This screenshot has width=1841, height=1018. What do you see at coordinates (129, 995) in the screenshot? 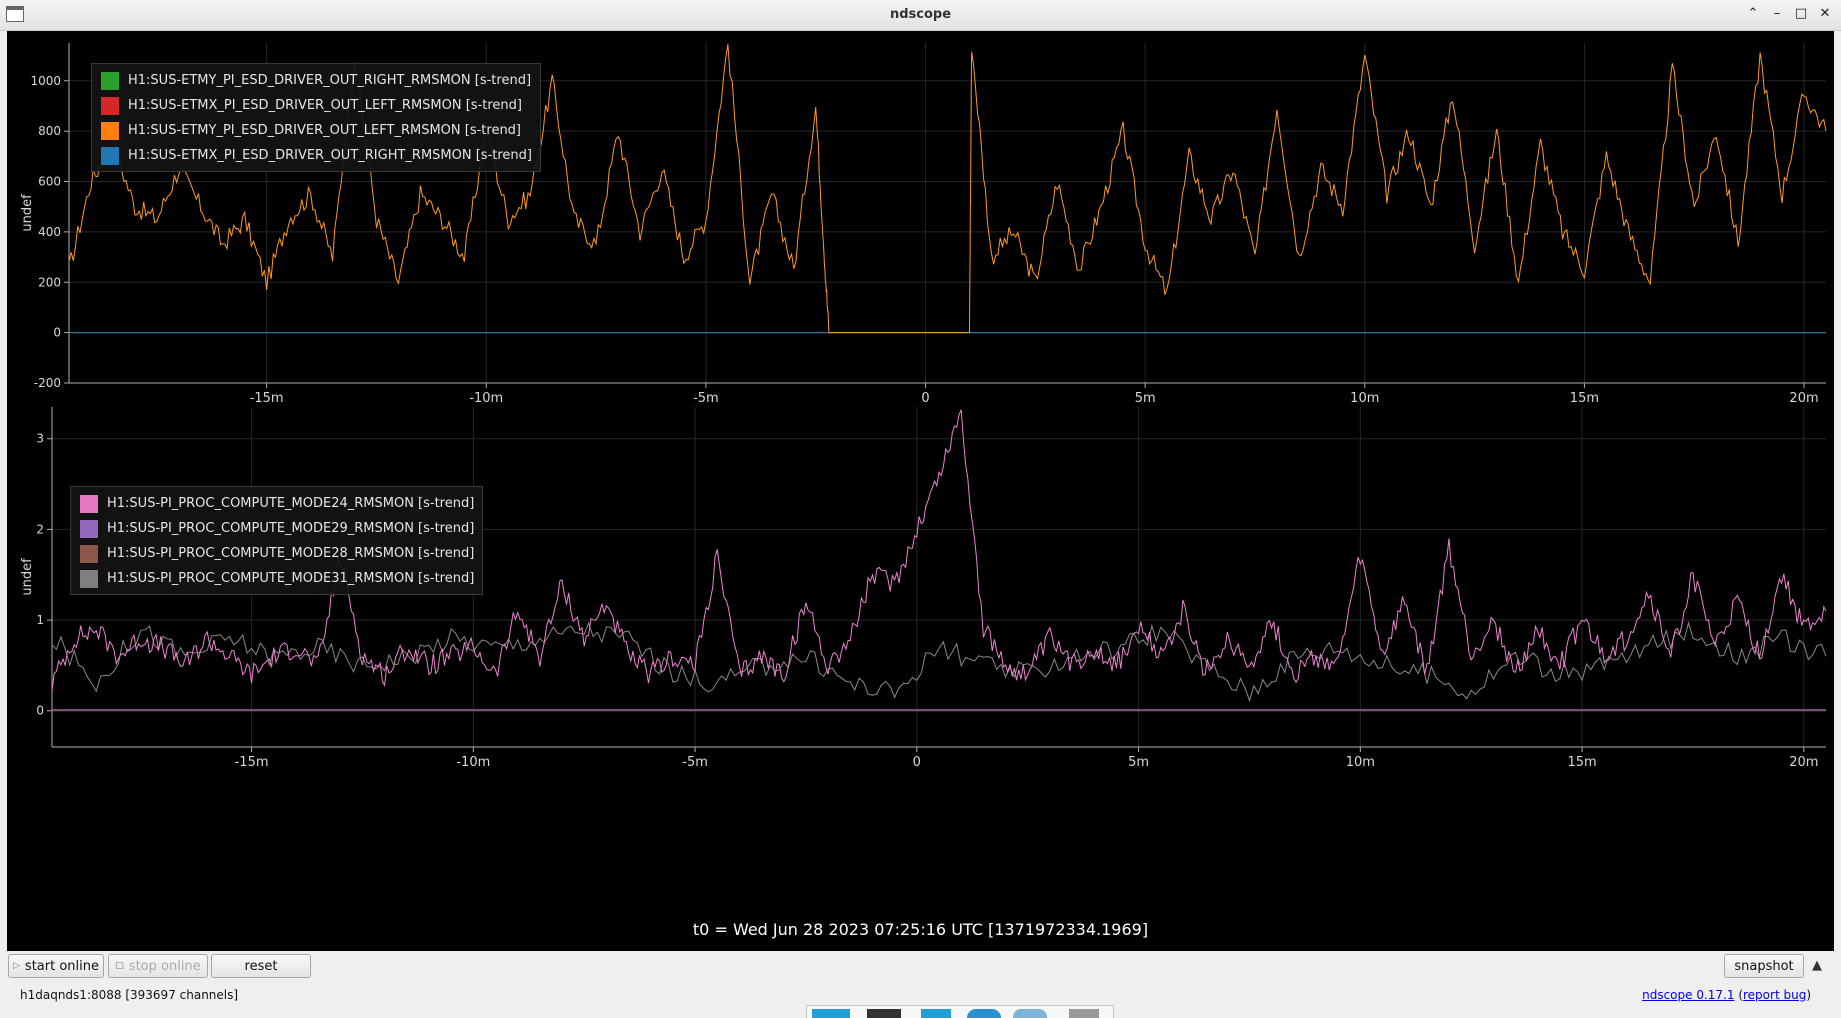
I see `server-status: h1daqnds1:8088 [393697 channels]` at bounding box center [129, 995].